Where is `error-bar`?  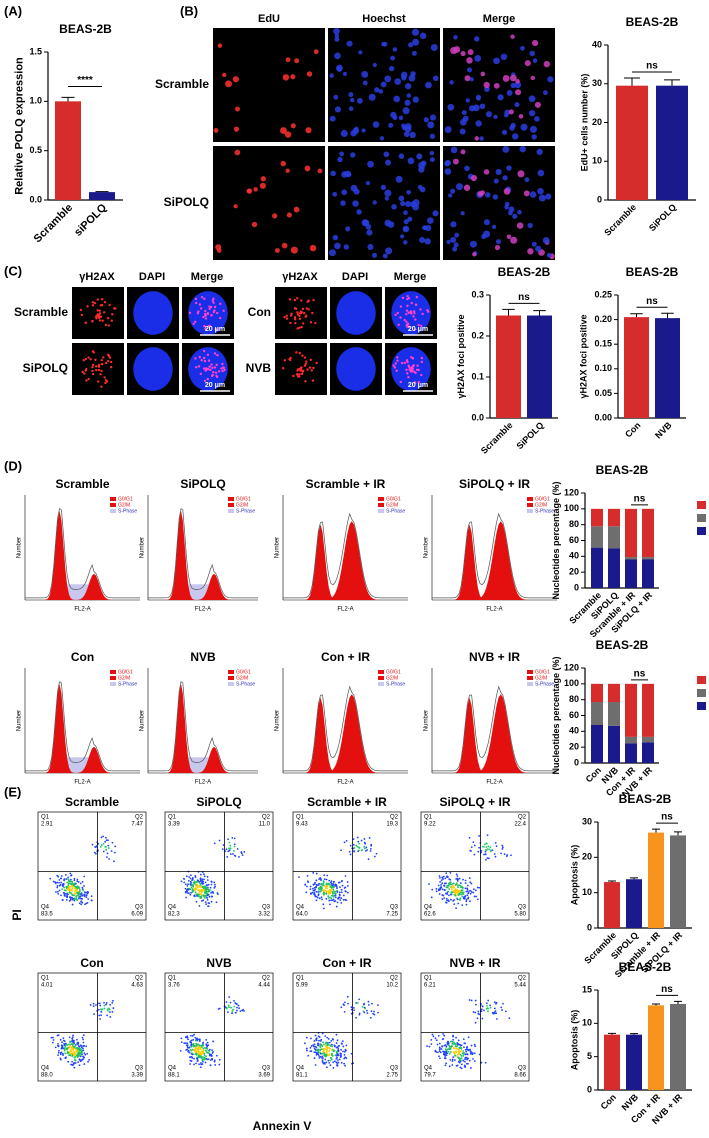
error-bar is located at coordinates (656, 1004).